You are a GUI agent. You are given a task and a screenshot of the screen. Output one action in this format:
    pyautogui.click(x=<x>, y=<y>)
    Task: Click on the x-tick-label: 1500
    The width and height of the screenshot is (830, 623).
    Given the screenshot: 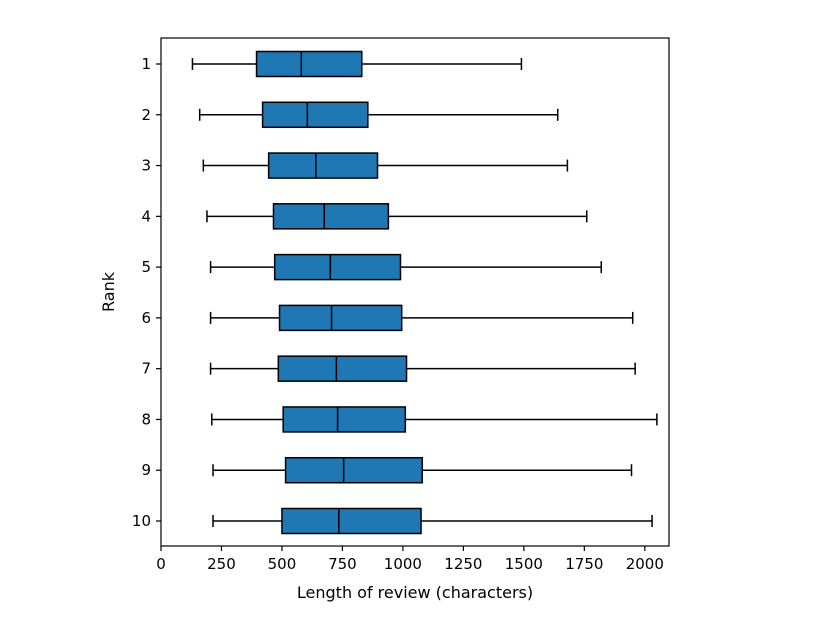 What is the action you would take?
    pyautogui.click(x=524, y=564)
    